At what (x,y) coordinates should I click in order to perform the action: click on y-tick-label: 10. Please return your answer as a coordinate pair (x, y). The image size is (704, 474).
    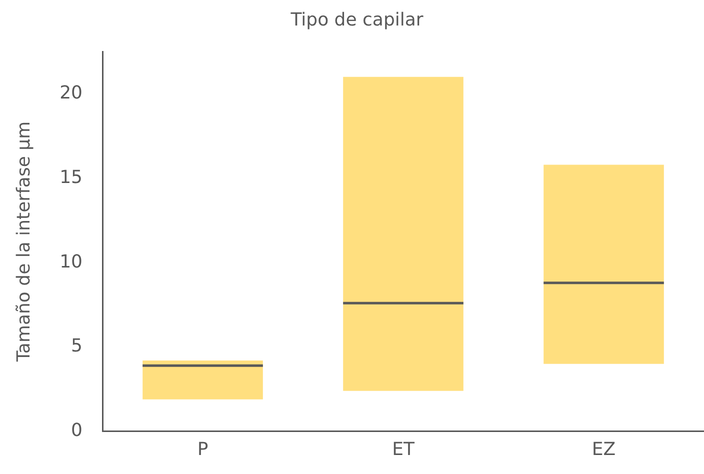
    Looking at the image, I should click on (71, 261).